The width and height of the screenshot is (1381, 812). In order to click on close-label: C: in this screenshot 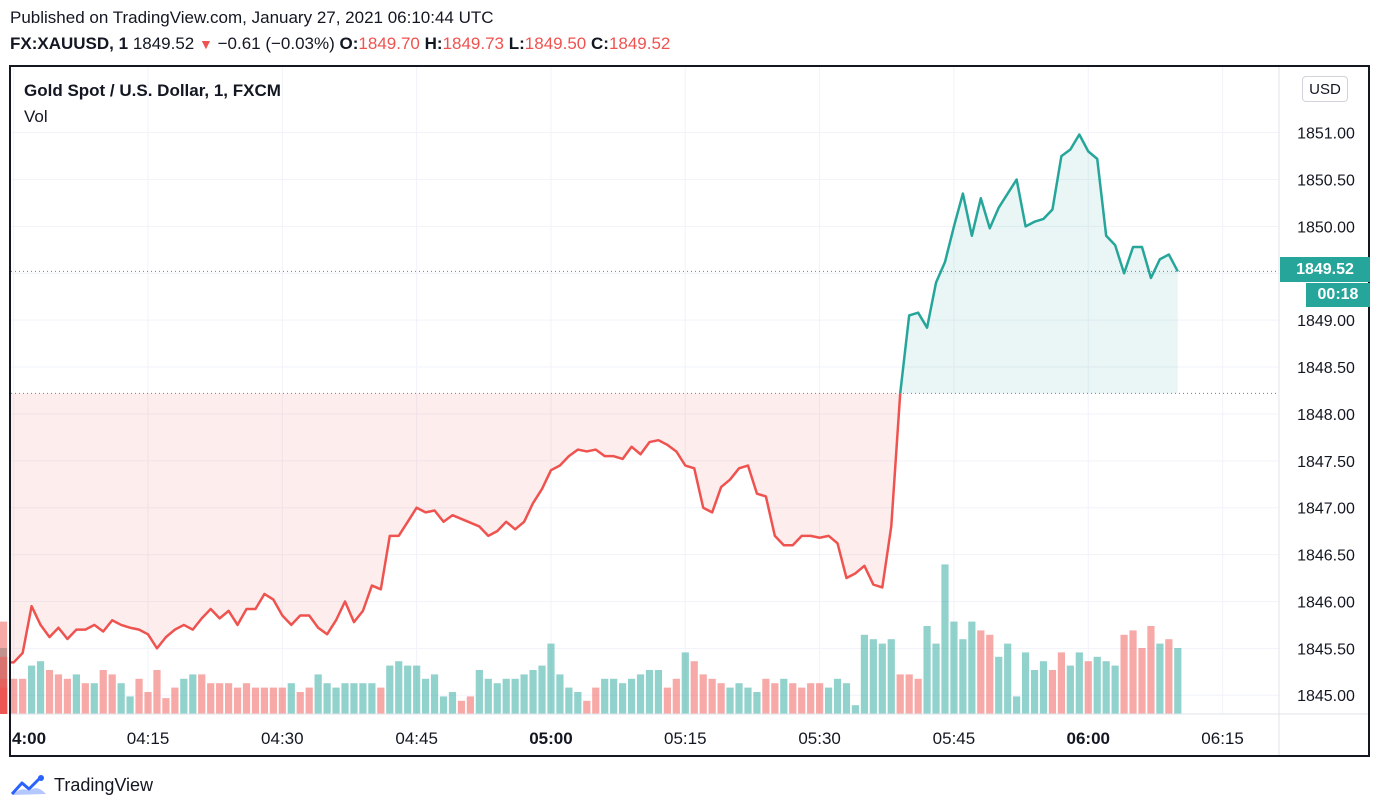, I will do `click(599, 43)`.